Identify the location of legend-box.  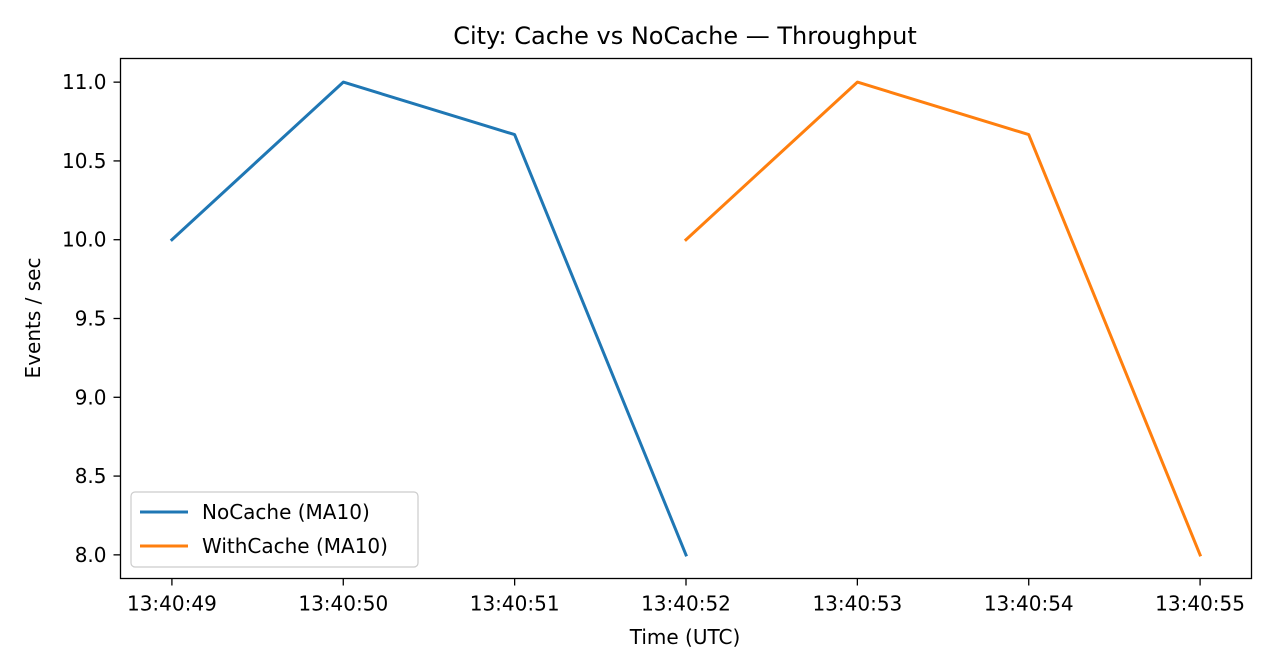
(274, 529).